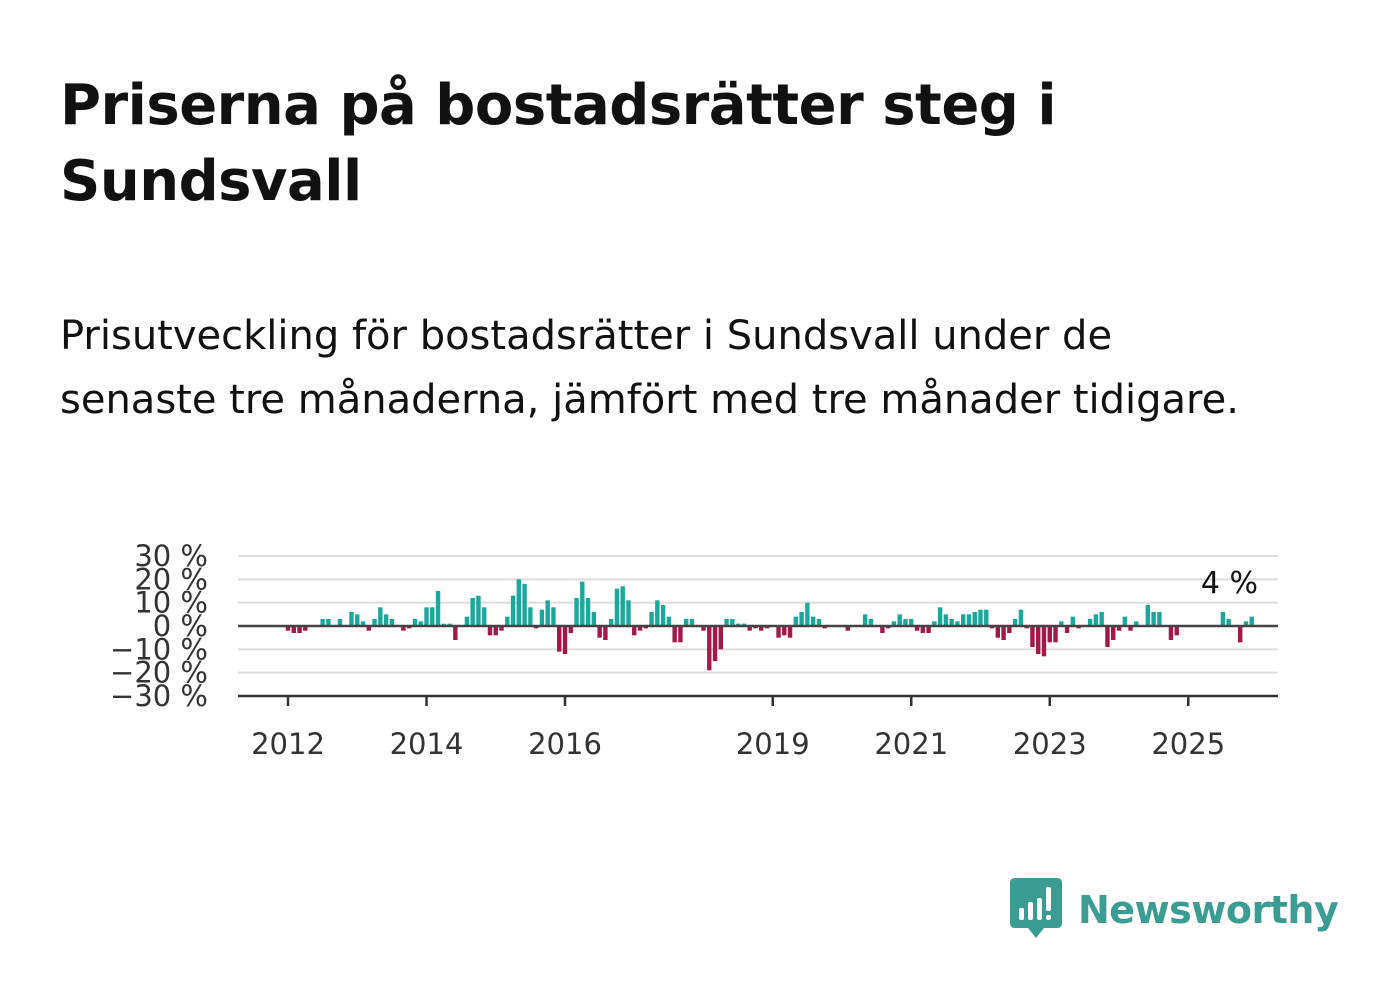 Image resolution: width=1382 pixels, height=999 pixels. Describe the element at coordinates (171, 579) in the screenshot. I see `y-tick-label: 20 %` at that location.